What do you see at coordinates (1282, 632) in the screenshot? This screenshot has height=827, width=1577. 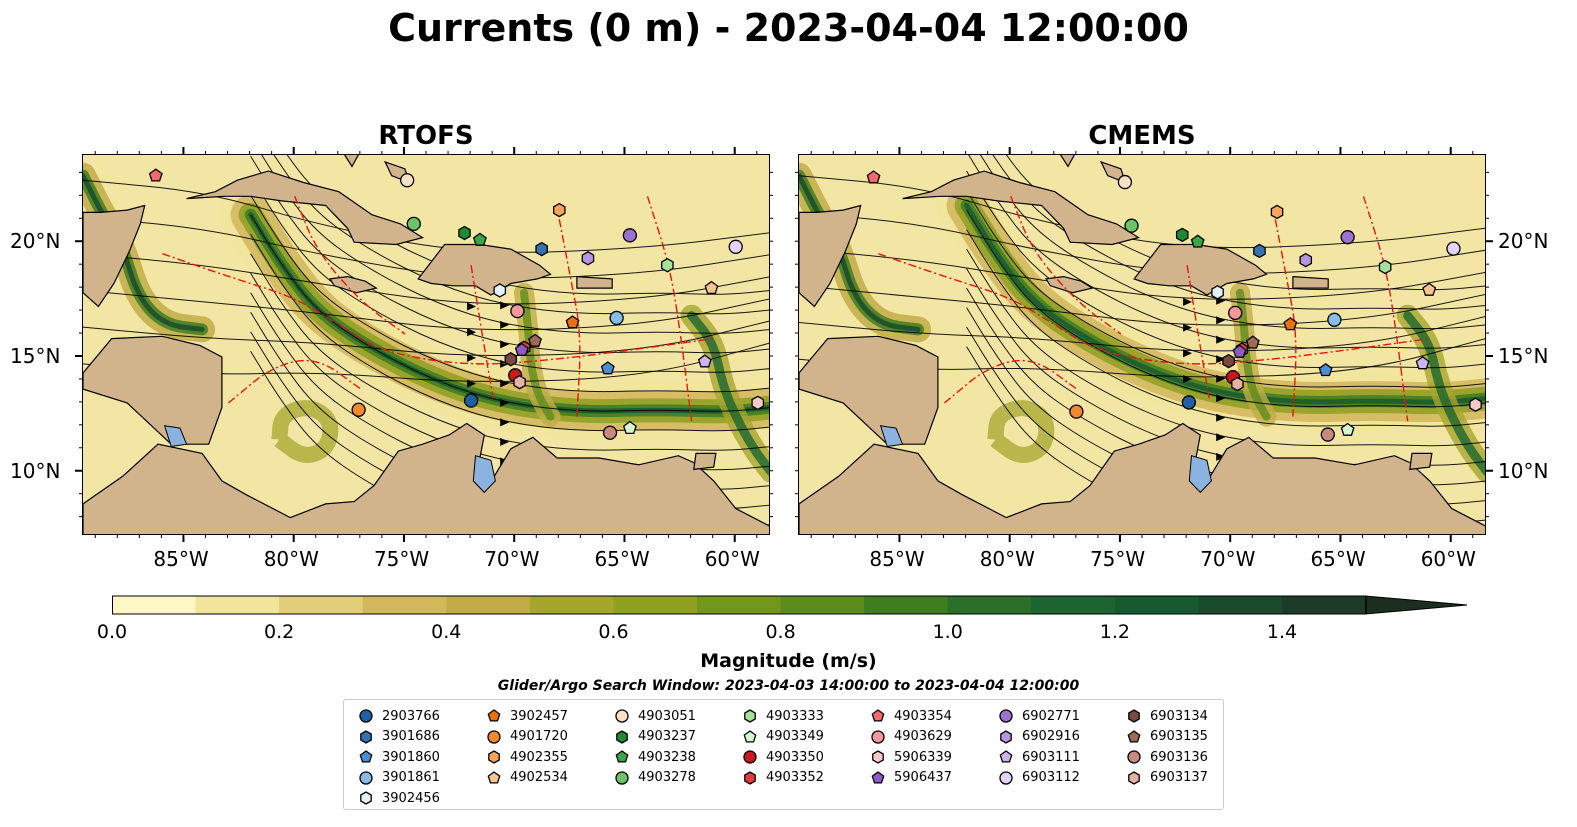 I see `colorbar-tick-label: 1.4` at bounding box center [1282, 632].